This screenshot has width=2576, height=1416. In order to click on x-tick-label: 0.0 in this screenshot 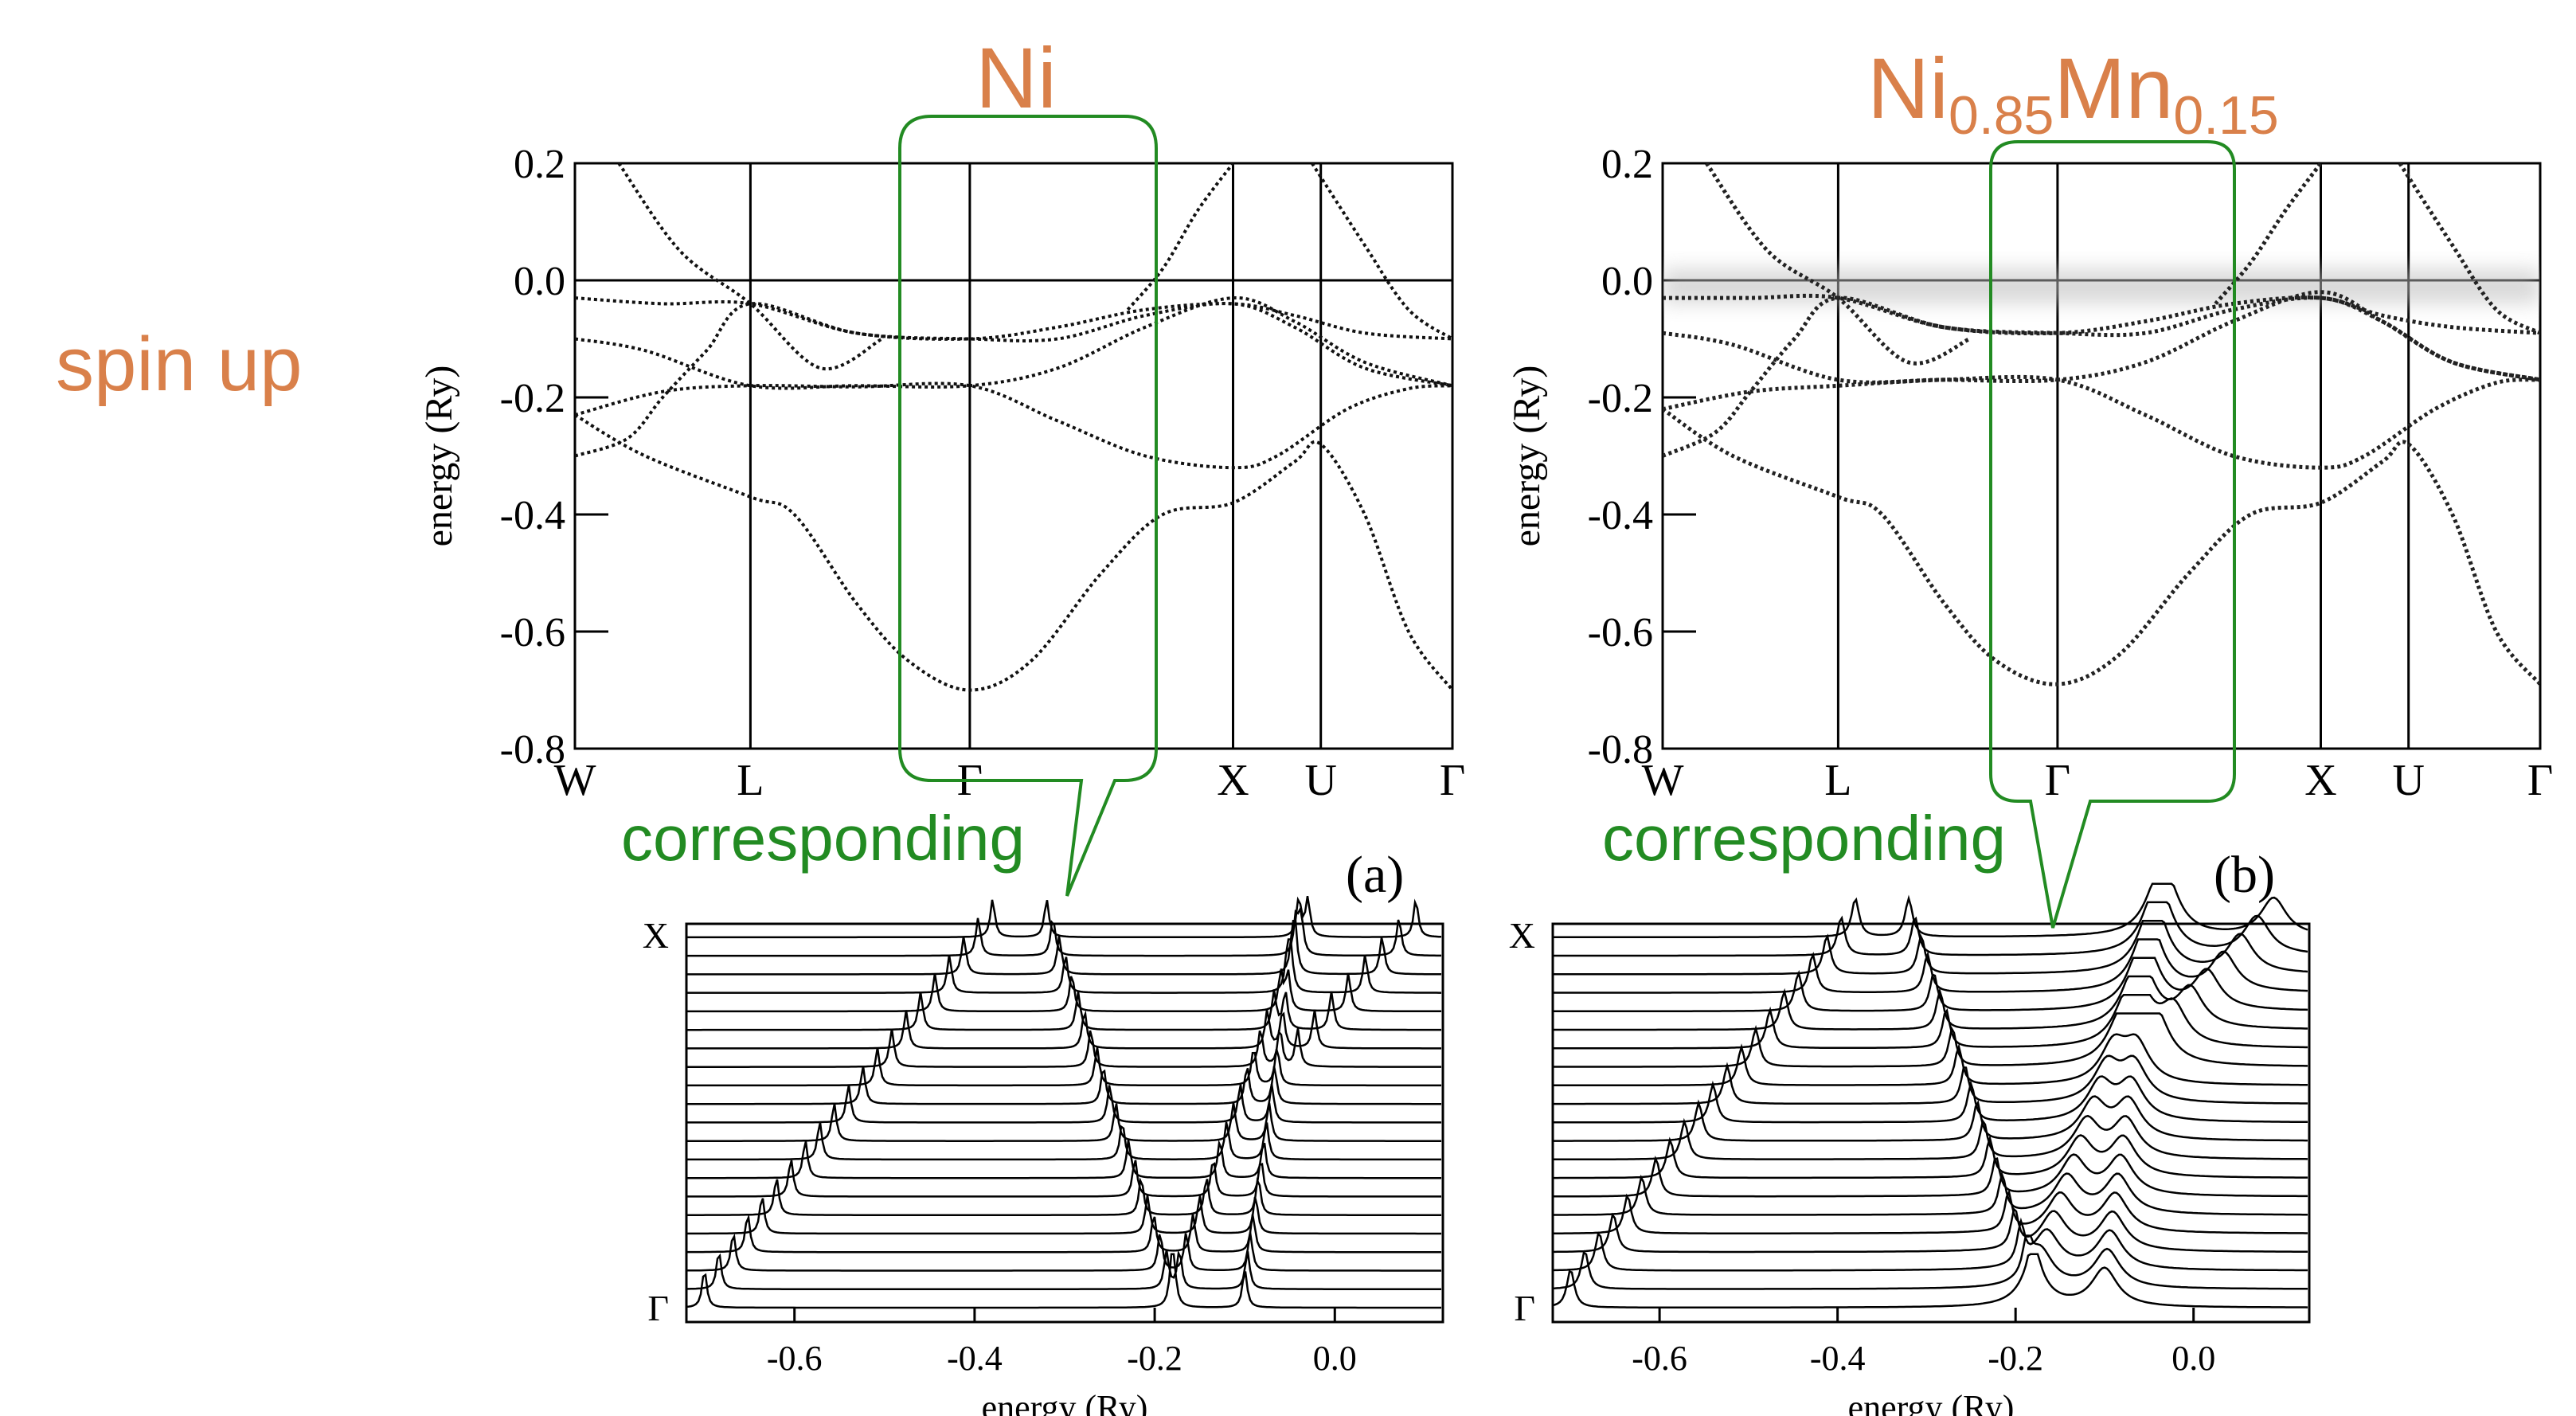, I will do `click(2193, 1359)`.